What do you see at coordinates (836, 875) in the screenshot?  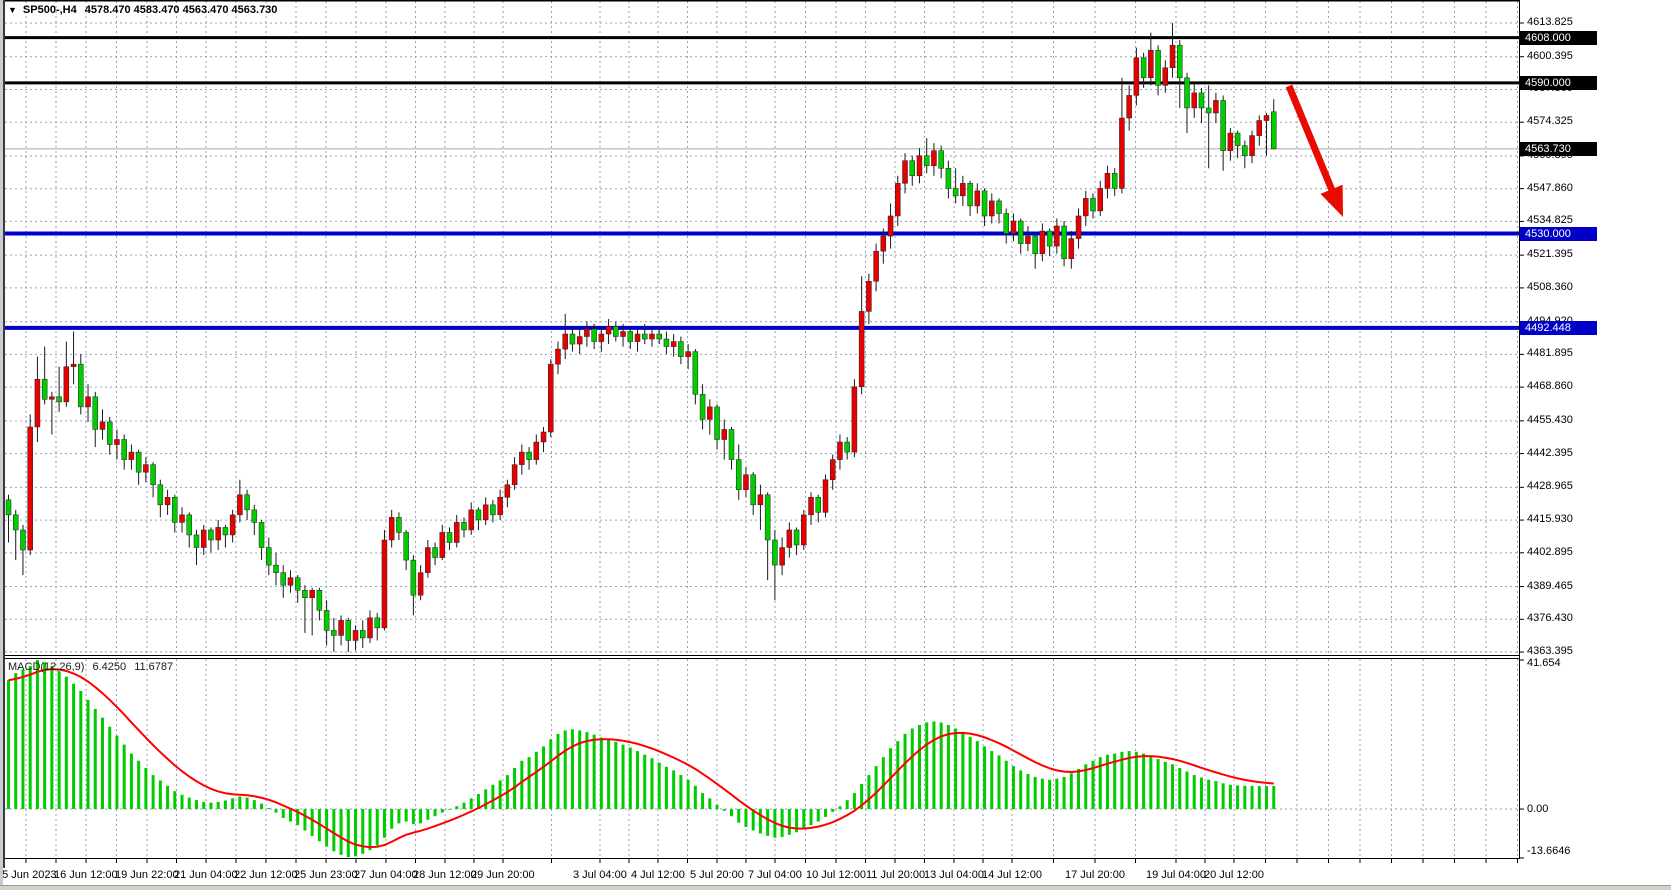 I see `time-tick-label: 10 Jul 12:00` at bounding box center [836, 875].